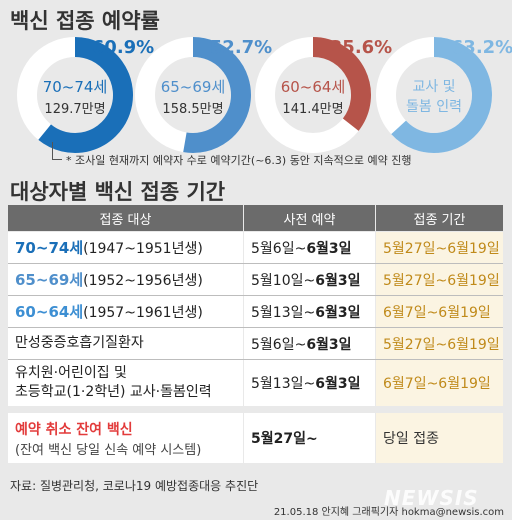 This screenshot has width=512, height=520. Describe the element at coordinates (74, 109) in the screenshot. I see `donut-count: 129.7만명` at that location.